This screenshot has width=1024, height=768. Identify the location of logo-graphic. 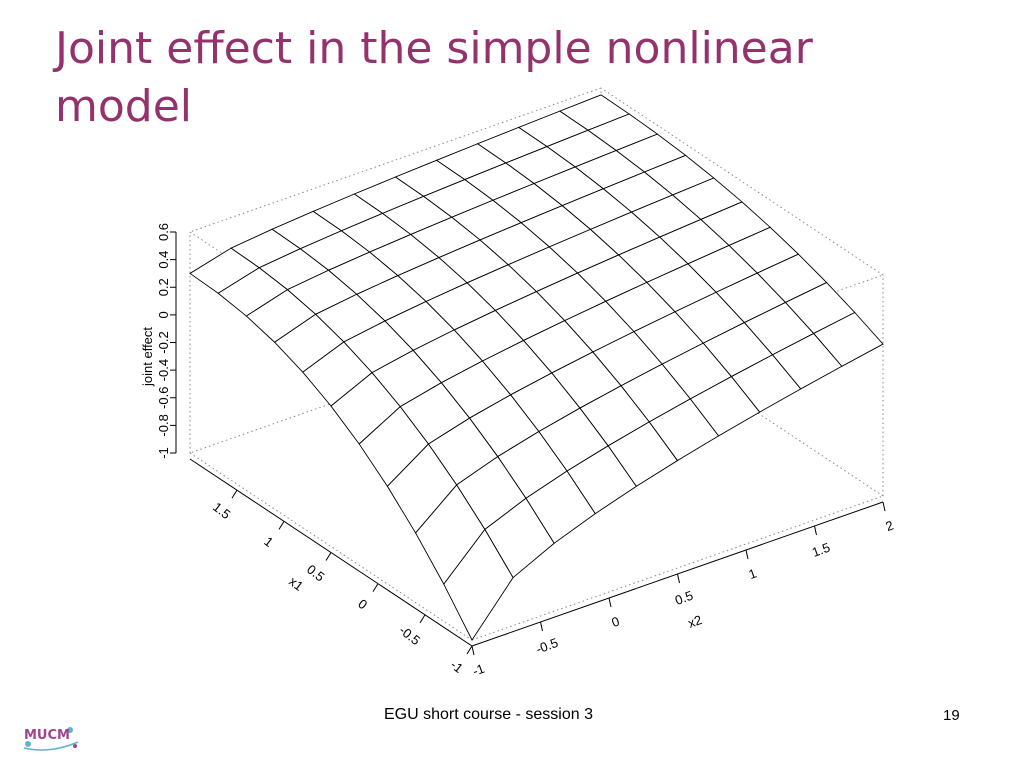
(51, 739).